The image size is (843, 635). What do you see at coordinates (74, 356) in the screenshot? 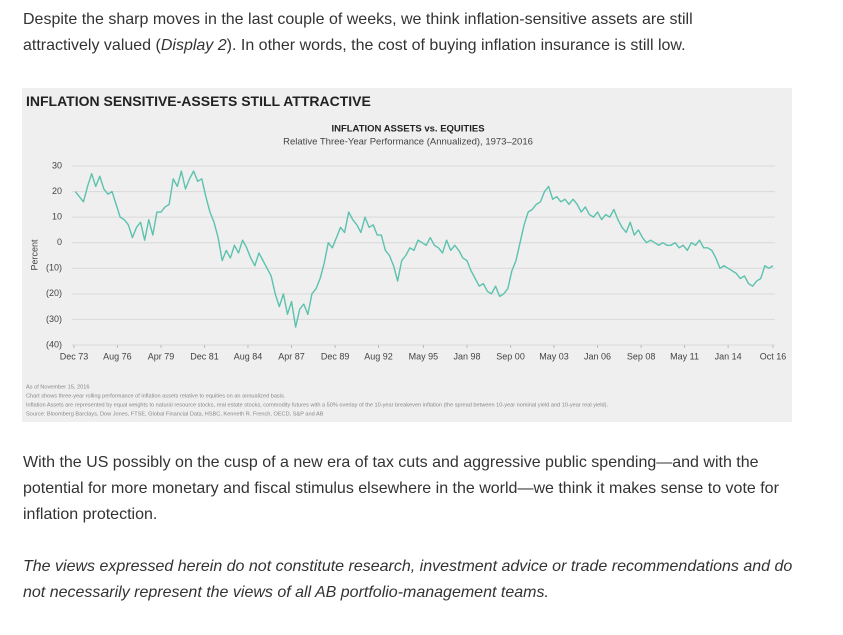
I see `x-tick-label: Dec 73` at bounding box center [74, 356].